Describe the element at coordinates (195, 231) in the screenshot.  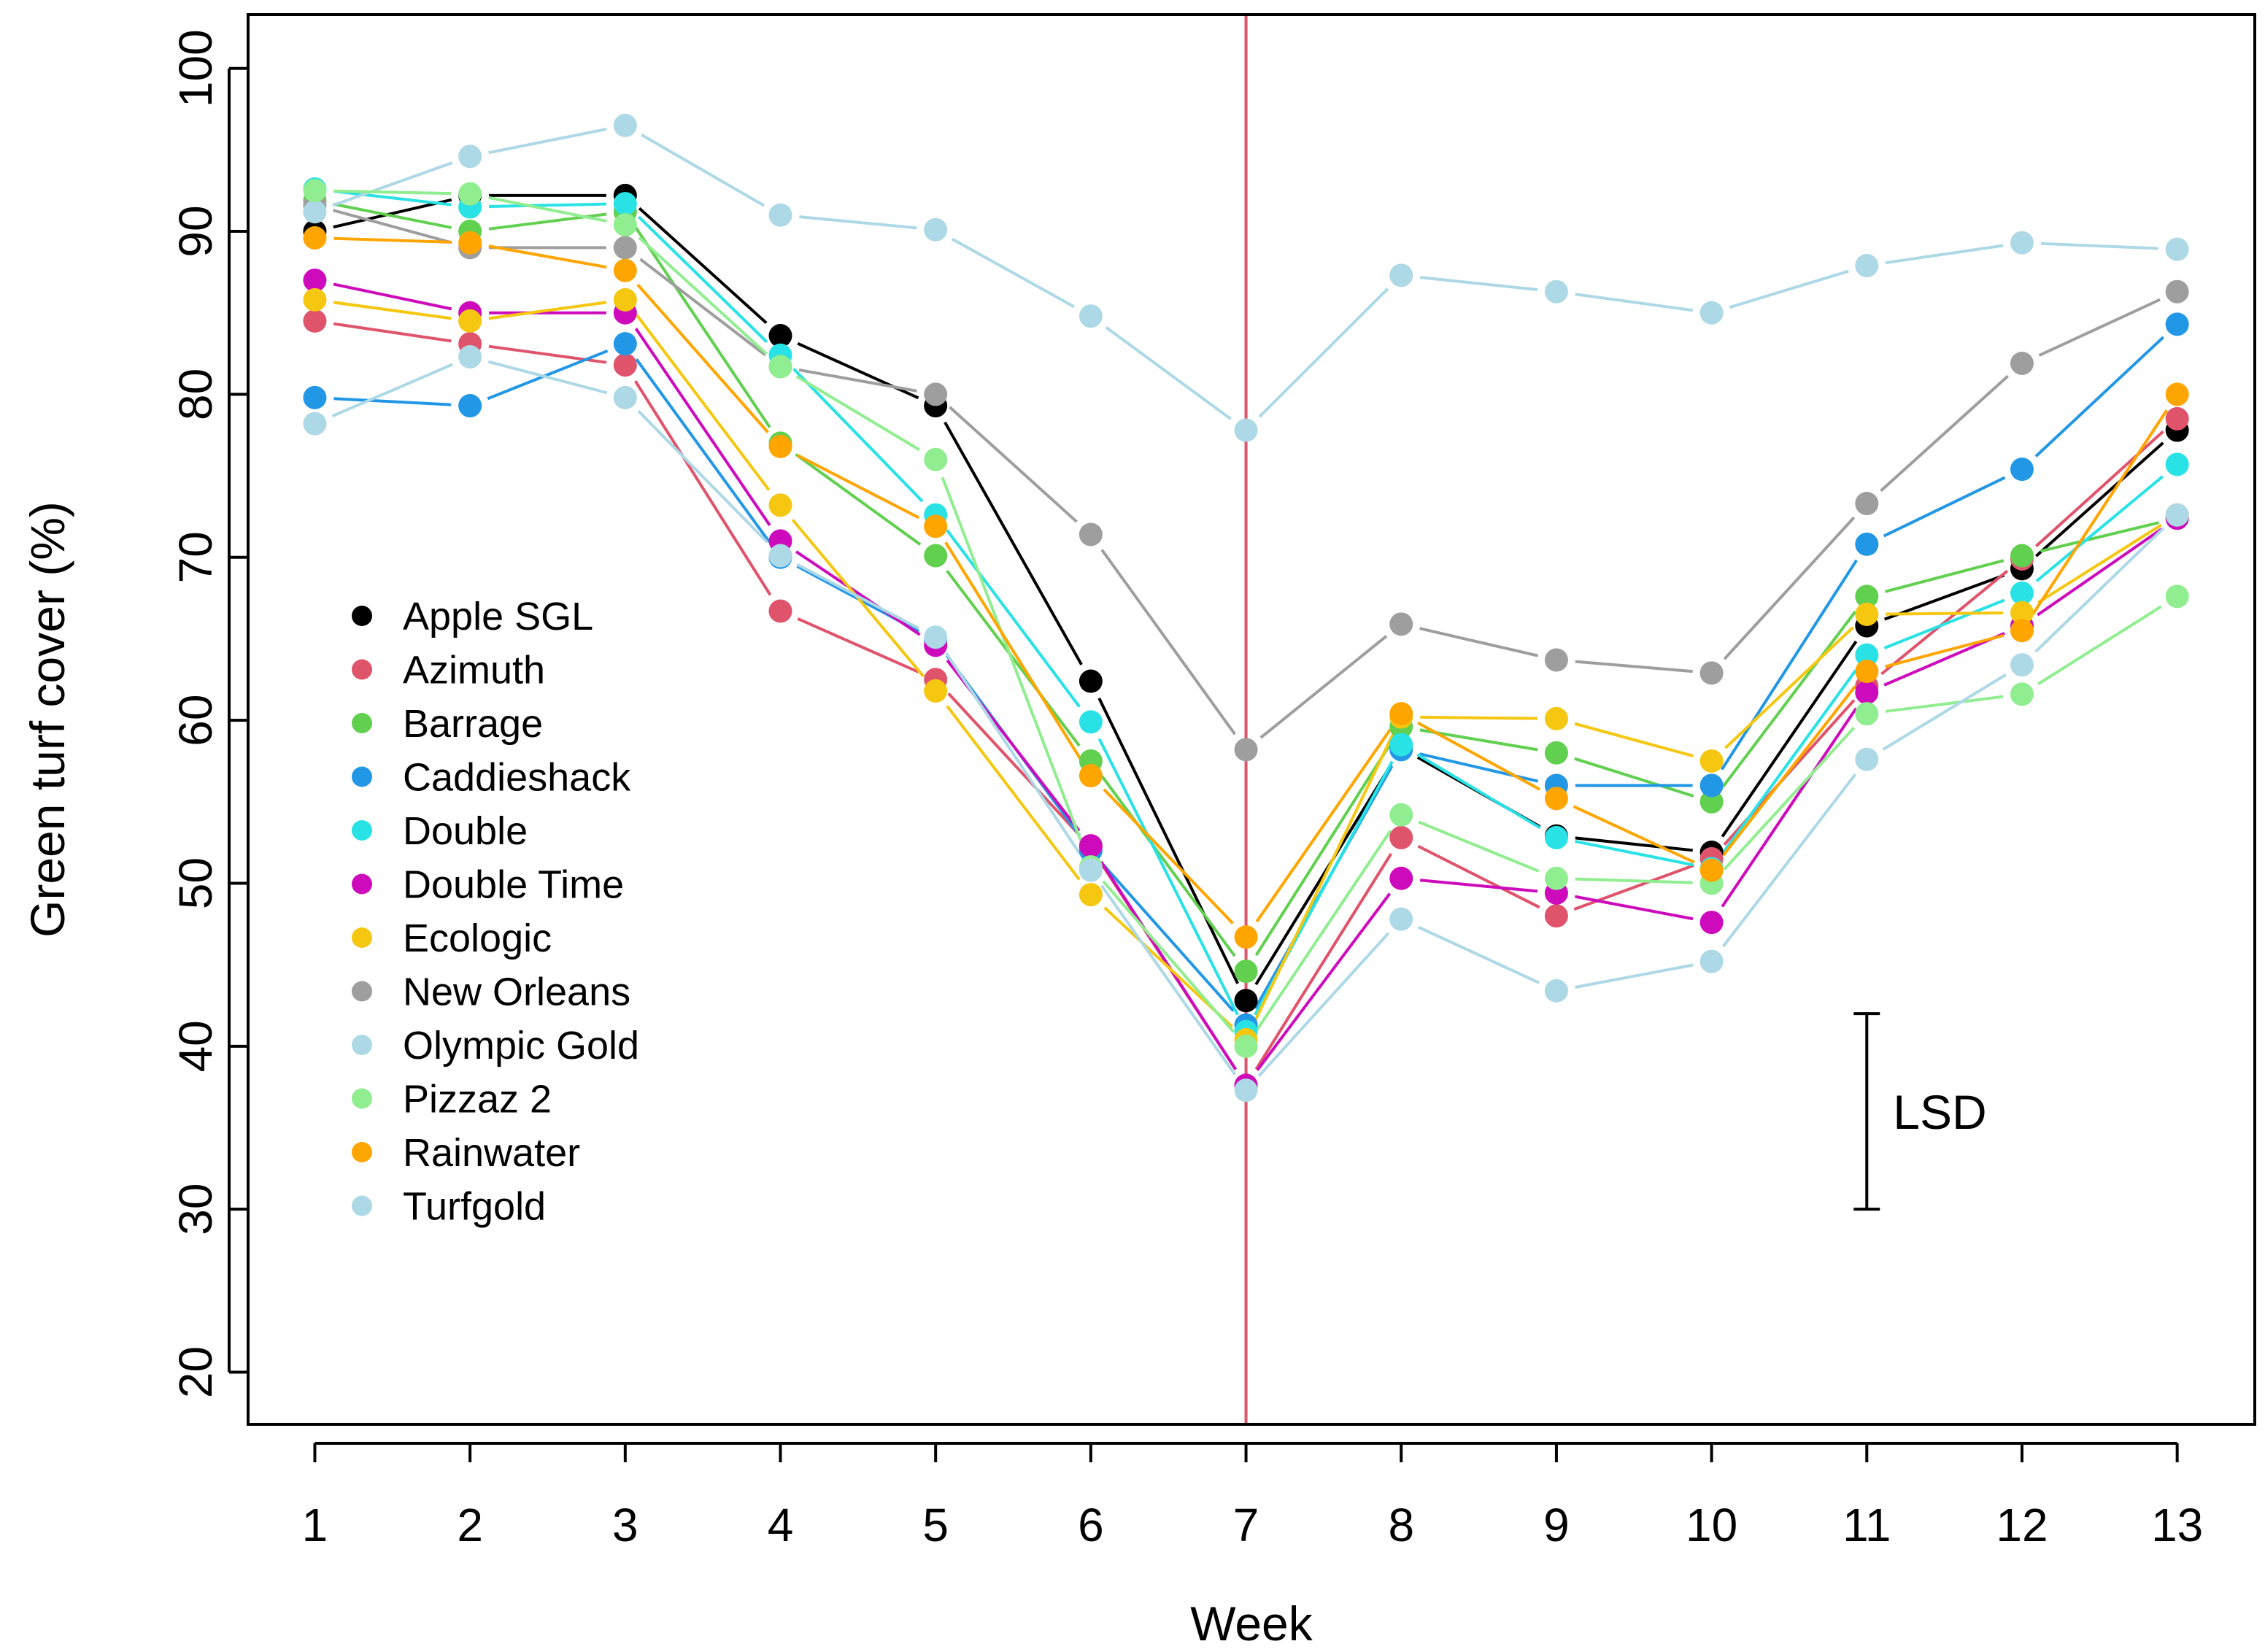
I see `y-tick-label: 90` at that location.